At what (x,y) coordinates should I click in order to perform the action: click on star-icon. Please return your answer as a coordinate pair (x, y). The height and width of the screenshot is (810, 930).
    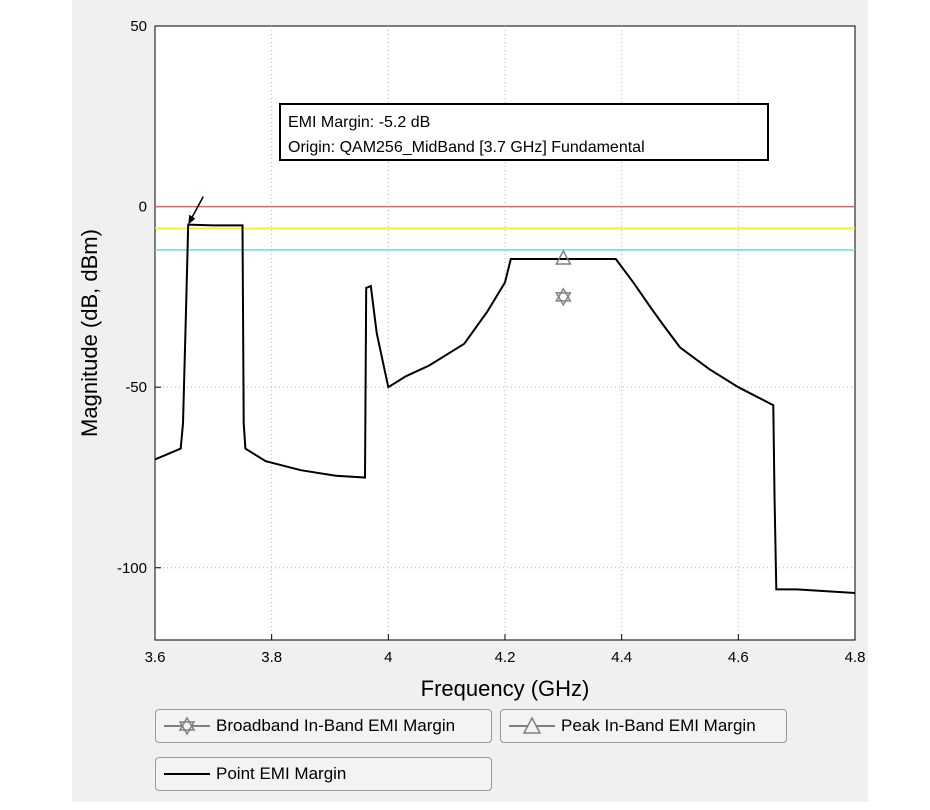
    Looking at the image, I should click on (187, 726).